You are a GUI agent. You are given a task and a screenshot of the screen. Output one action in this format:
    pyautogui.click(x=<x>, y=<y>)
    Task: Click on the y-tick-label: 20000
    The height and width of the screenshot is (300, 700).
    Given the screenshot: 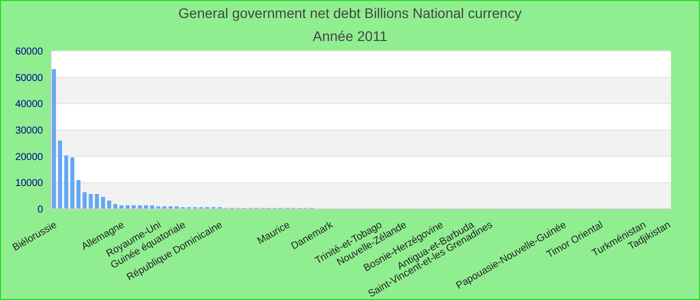 What is the action you would take?
    pyautogui.click(x=29, y=157)
    